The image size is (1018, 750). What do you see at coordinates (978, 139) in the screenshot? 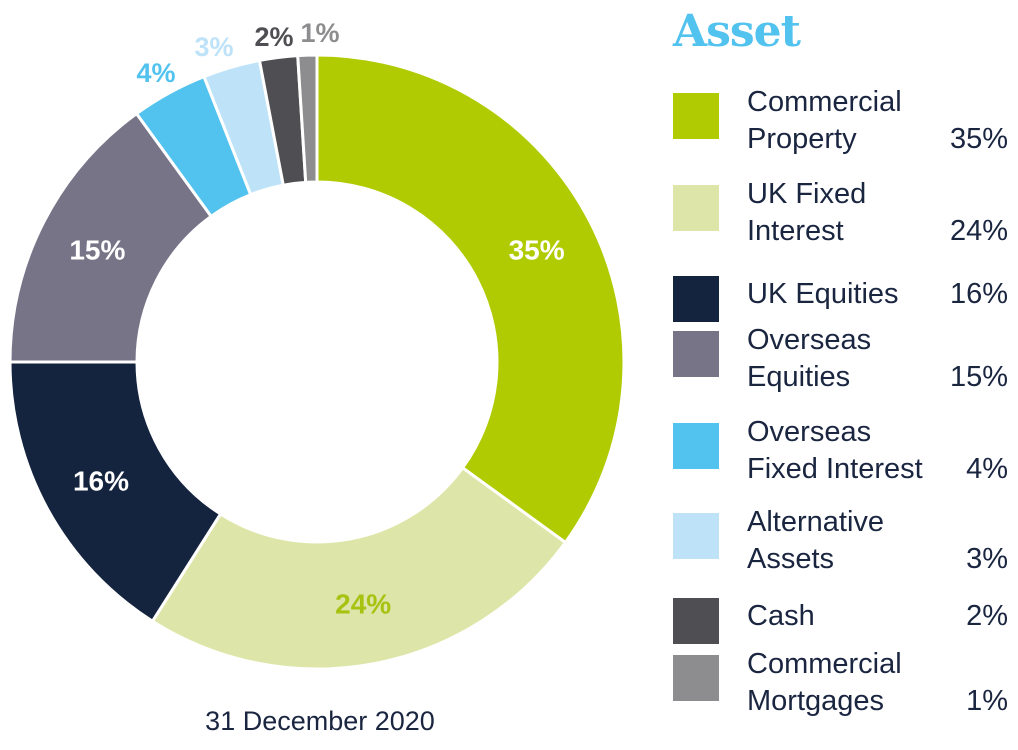
I see `legend-value: 35%` at bounding box center [978, 139].